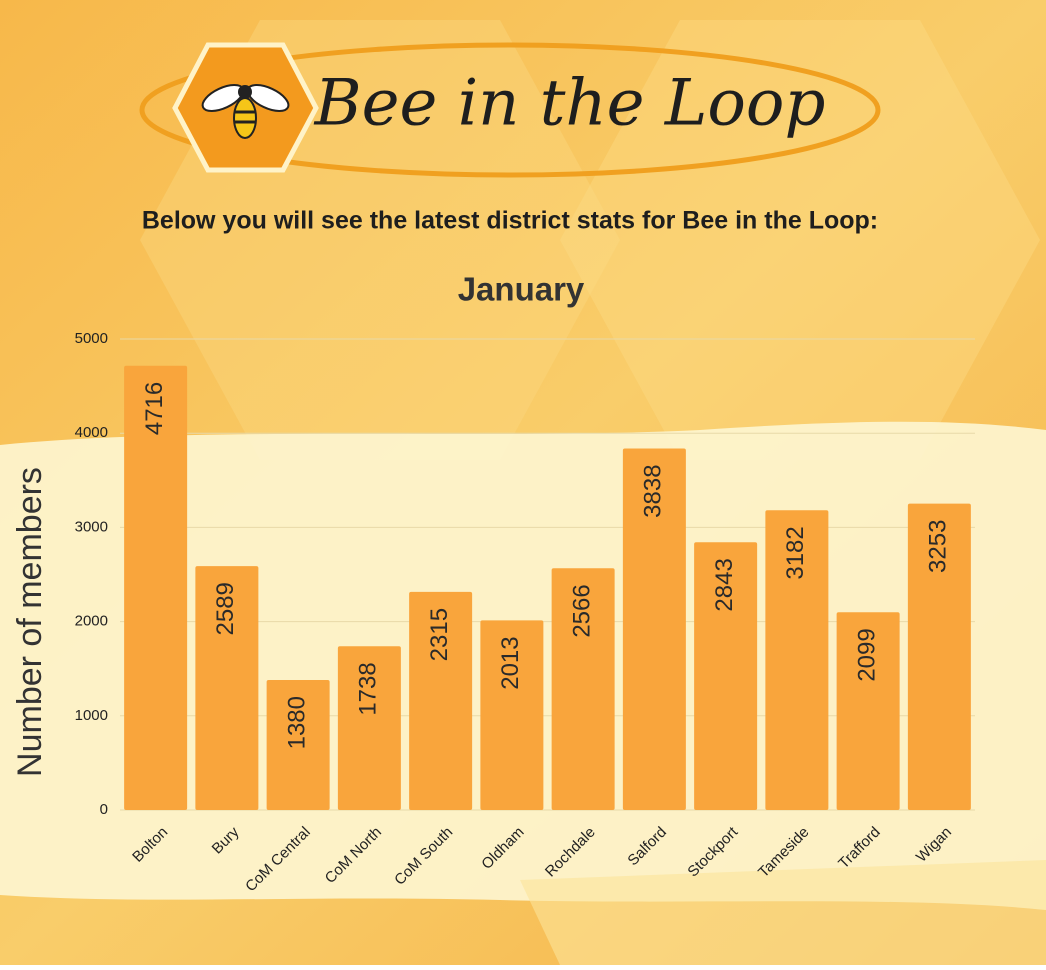 The width and height of the screenshot is (1046, 970). What do you see at coordinates (521, 289) in the screenshot?
I see `chart-title: January` at bounding box center [521, 289].